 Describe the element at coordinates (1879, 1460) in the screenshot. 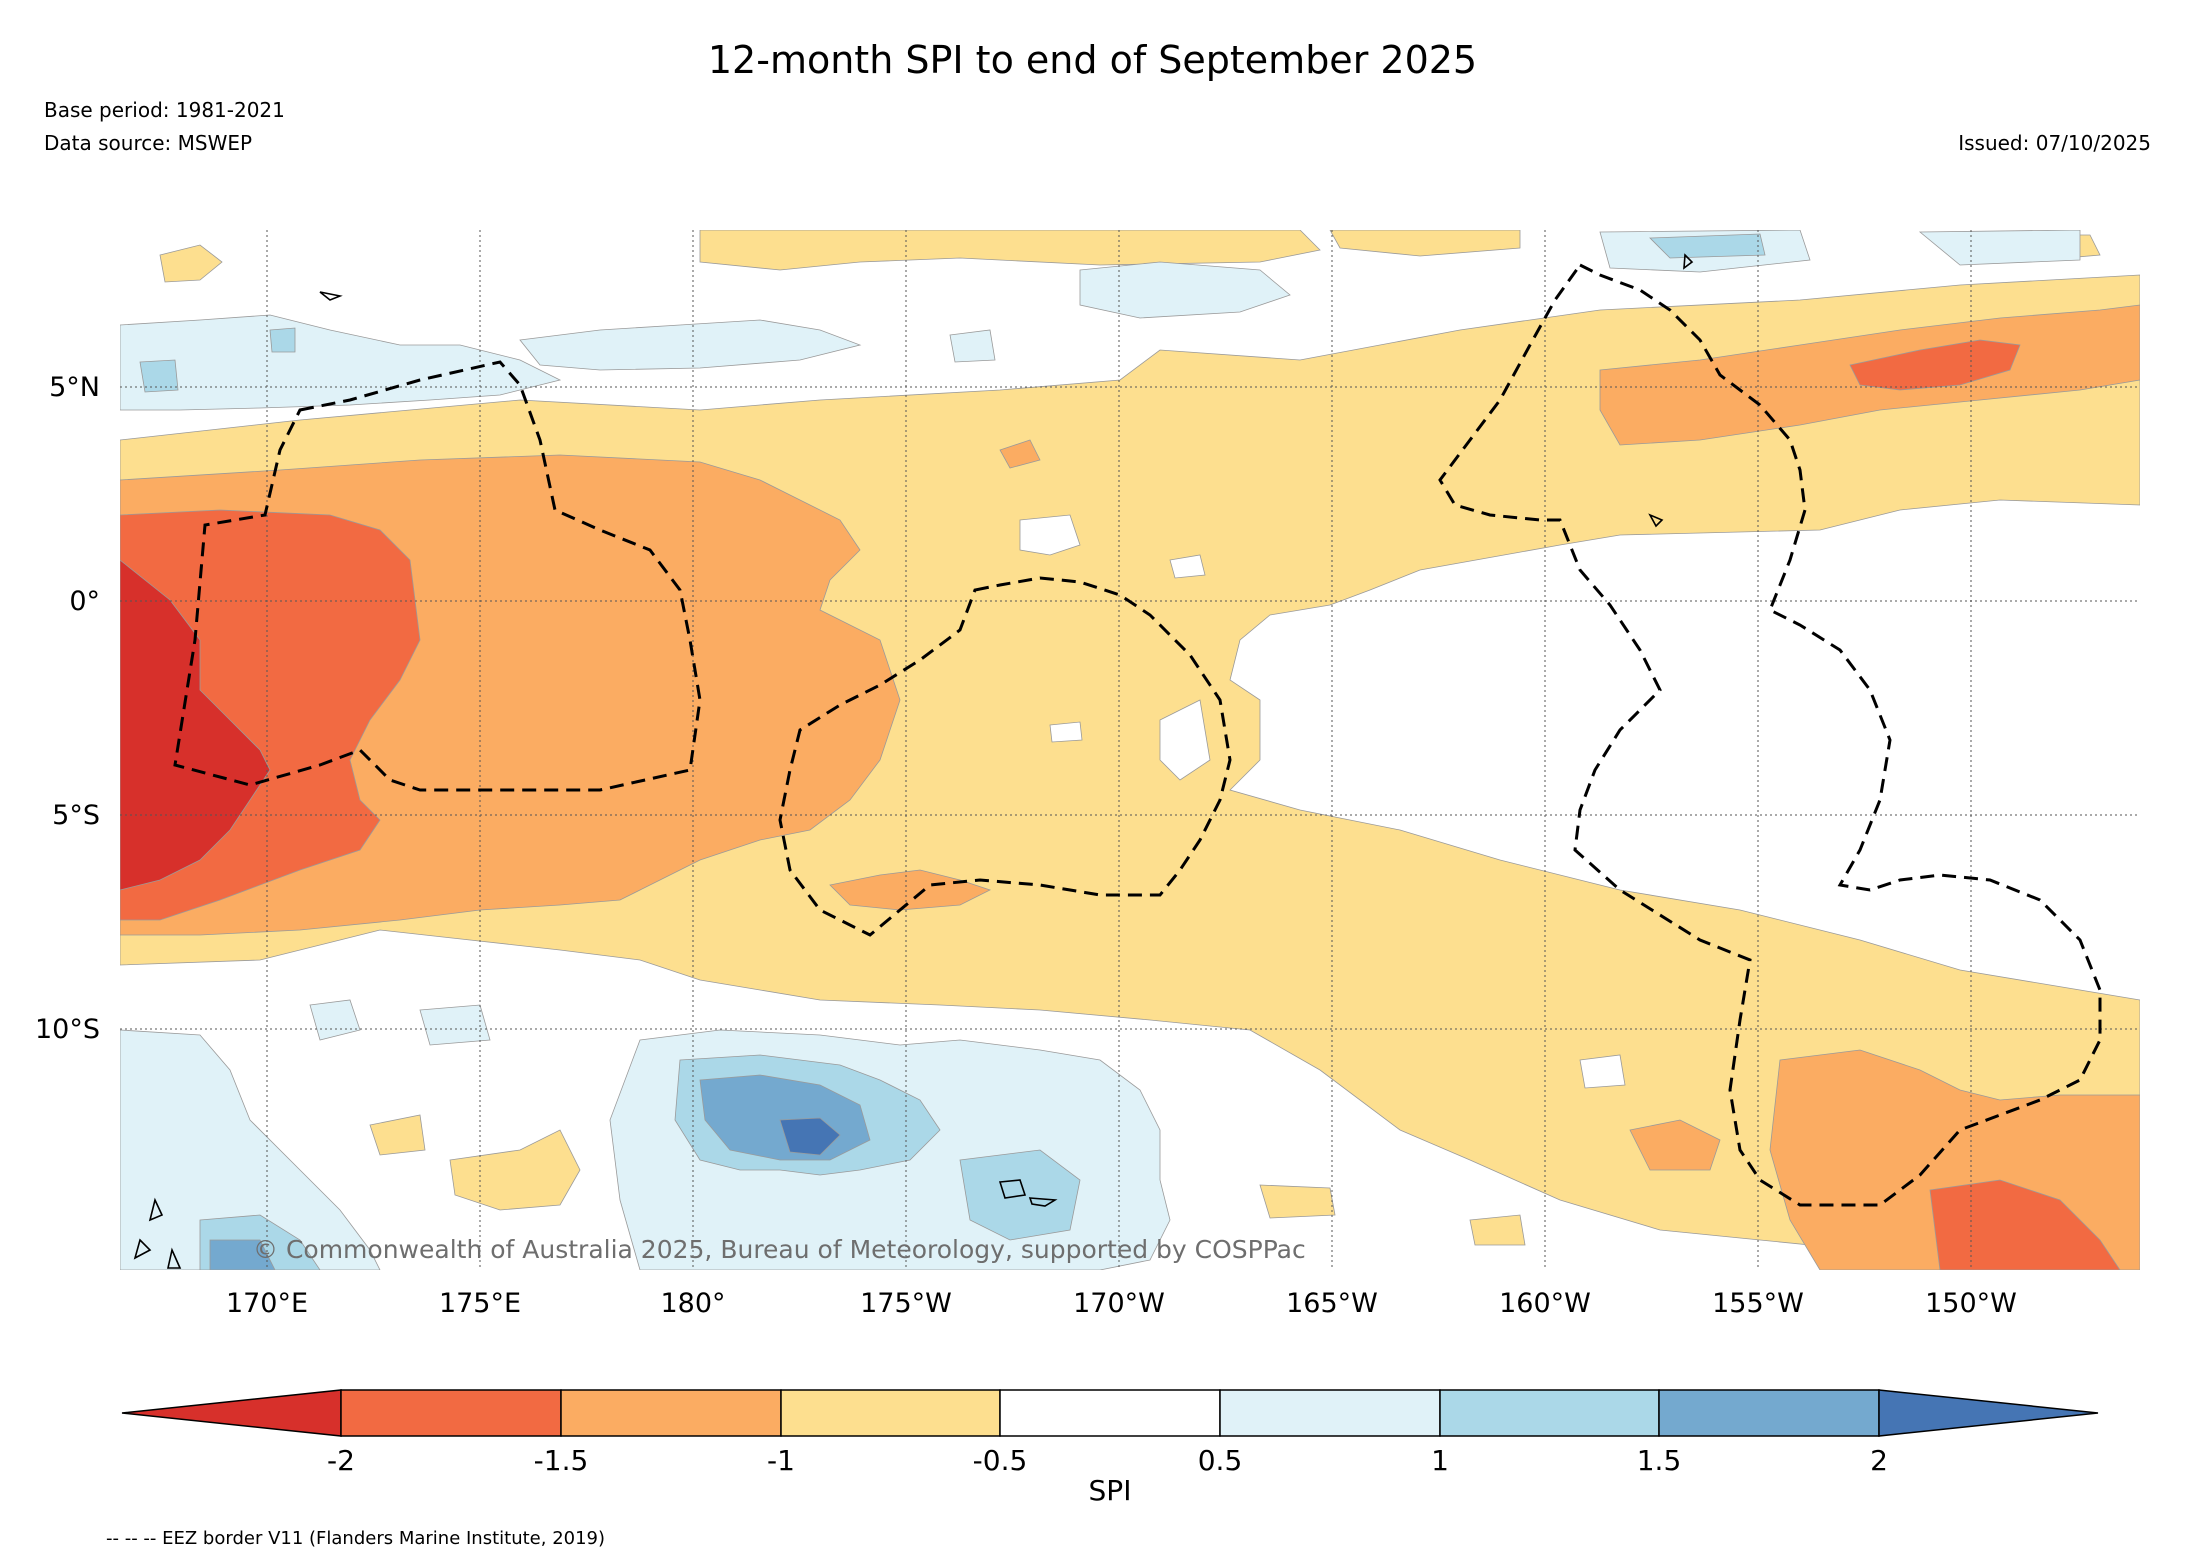

I see `colorbar-tick: 2` at that location.